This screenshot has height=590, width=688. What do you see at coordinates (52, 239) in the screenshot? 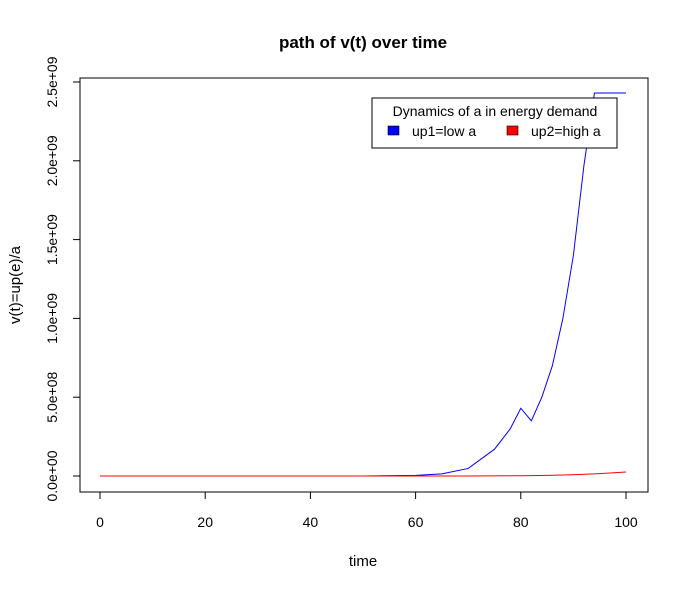
I see `y-tick-label: 1.5e+09` at bounding box center [52, 239].